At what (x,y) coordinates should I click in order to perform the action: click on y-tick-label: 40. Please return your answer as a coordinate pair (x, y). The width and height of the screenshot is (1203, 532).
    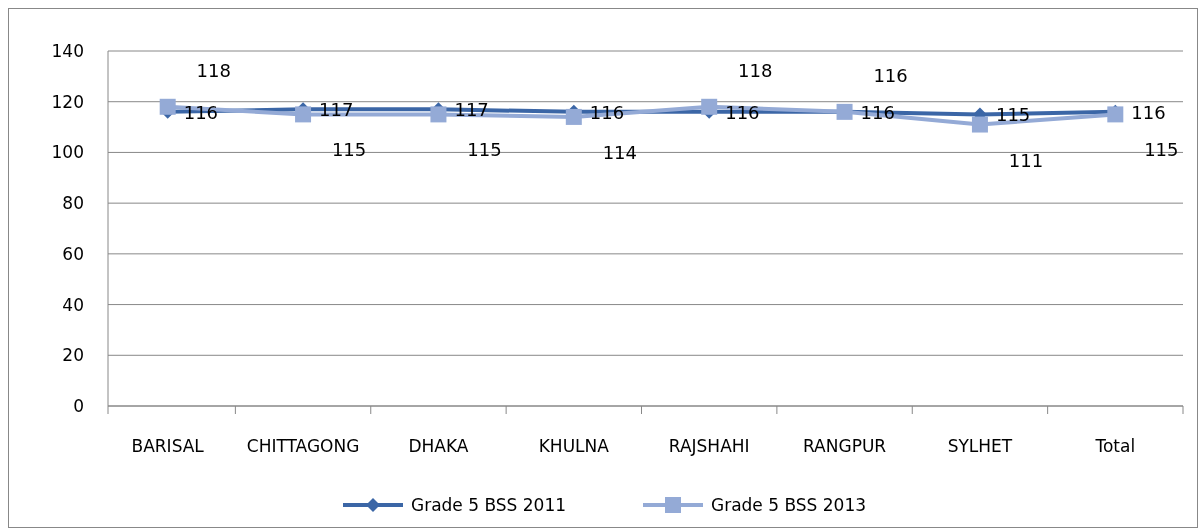
    Looking at the image, I should click on (73, 304).